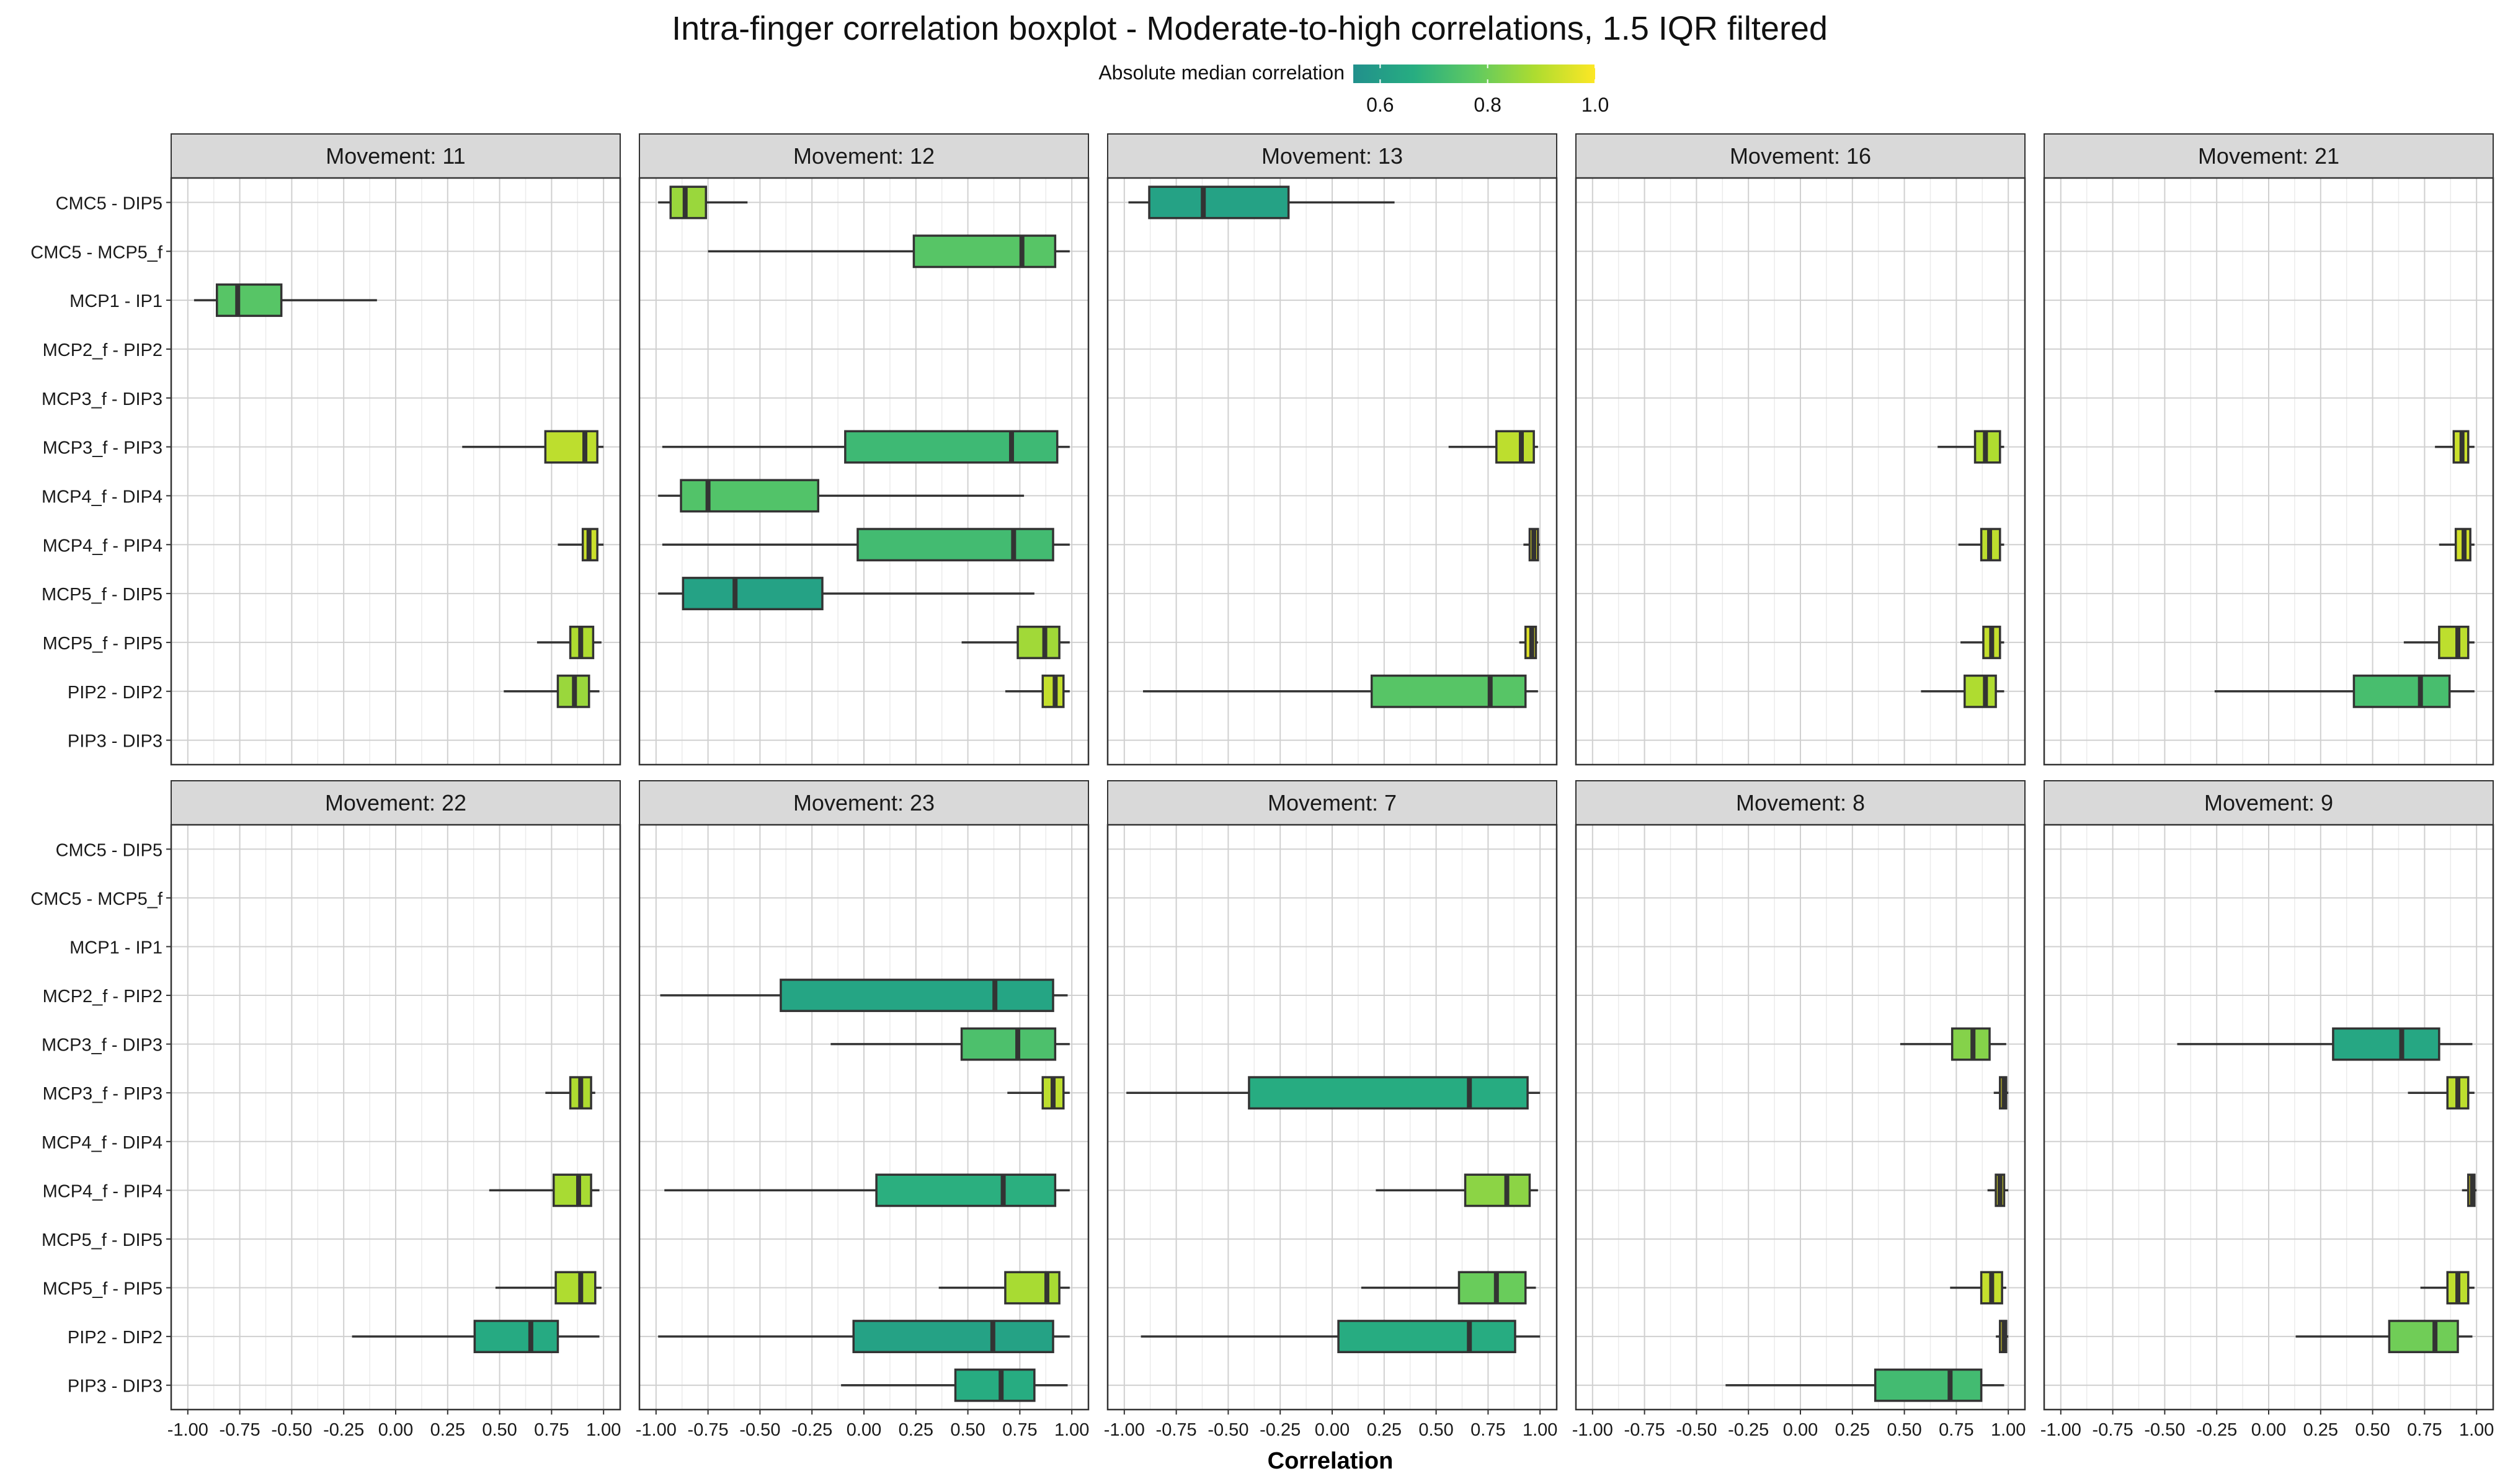 This screenshot has height=1484, width=2500. Describe the element at coordinates (96, 899) in the screenshot. I see `y-tick-label: CMC5 - MCP5_f` at that location.